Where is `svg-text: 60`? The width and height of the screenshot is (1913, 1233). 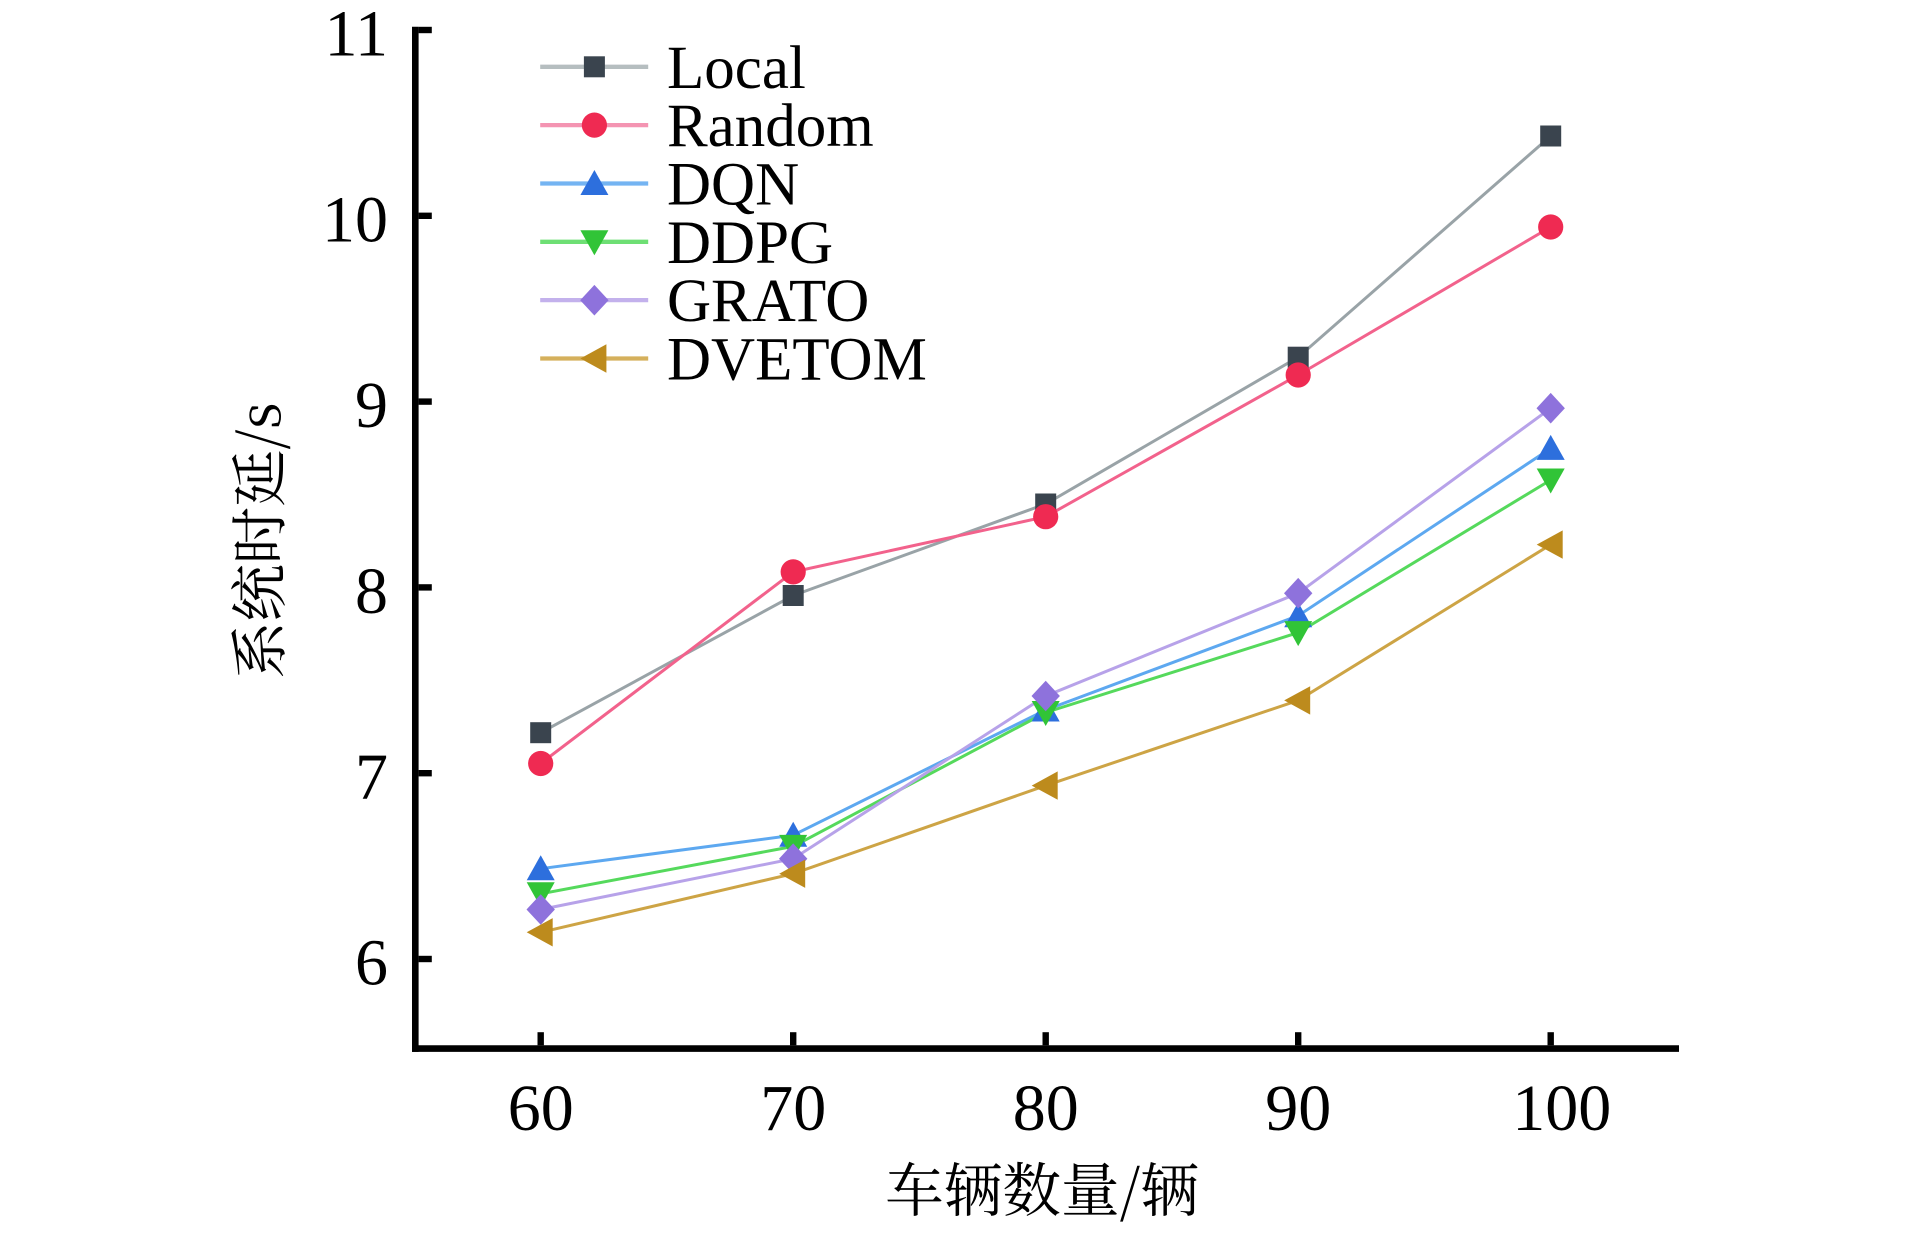 svg-text: 60 is located at coordinates (541, 1108).